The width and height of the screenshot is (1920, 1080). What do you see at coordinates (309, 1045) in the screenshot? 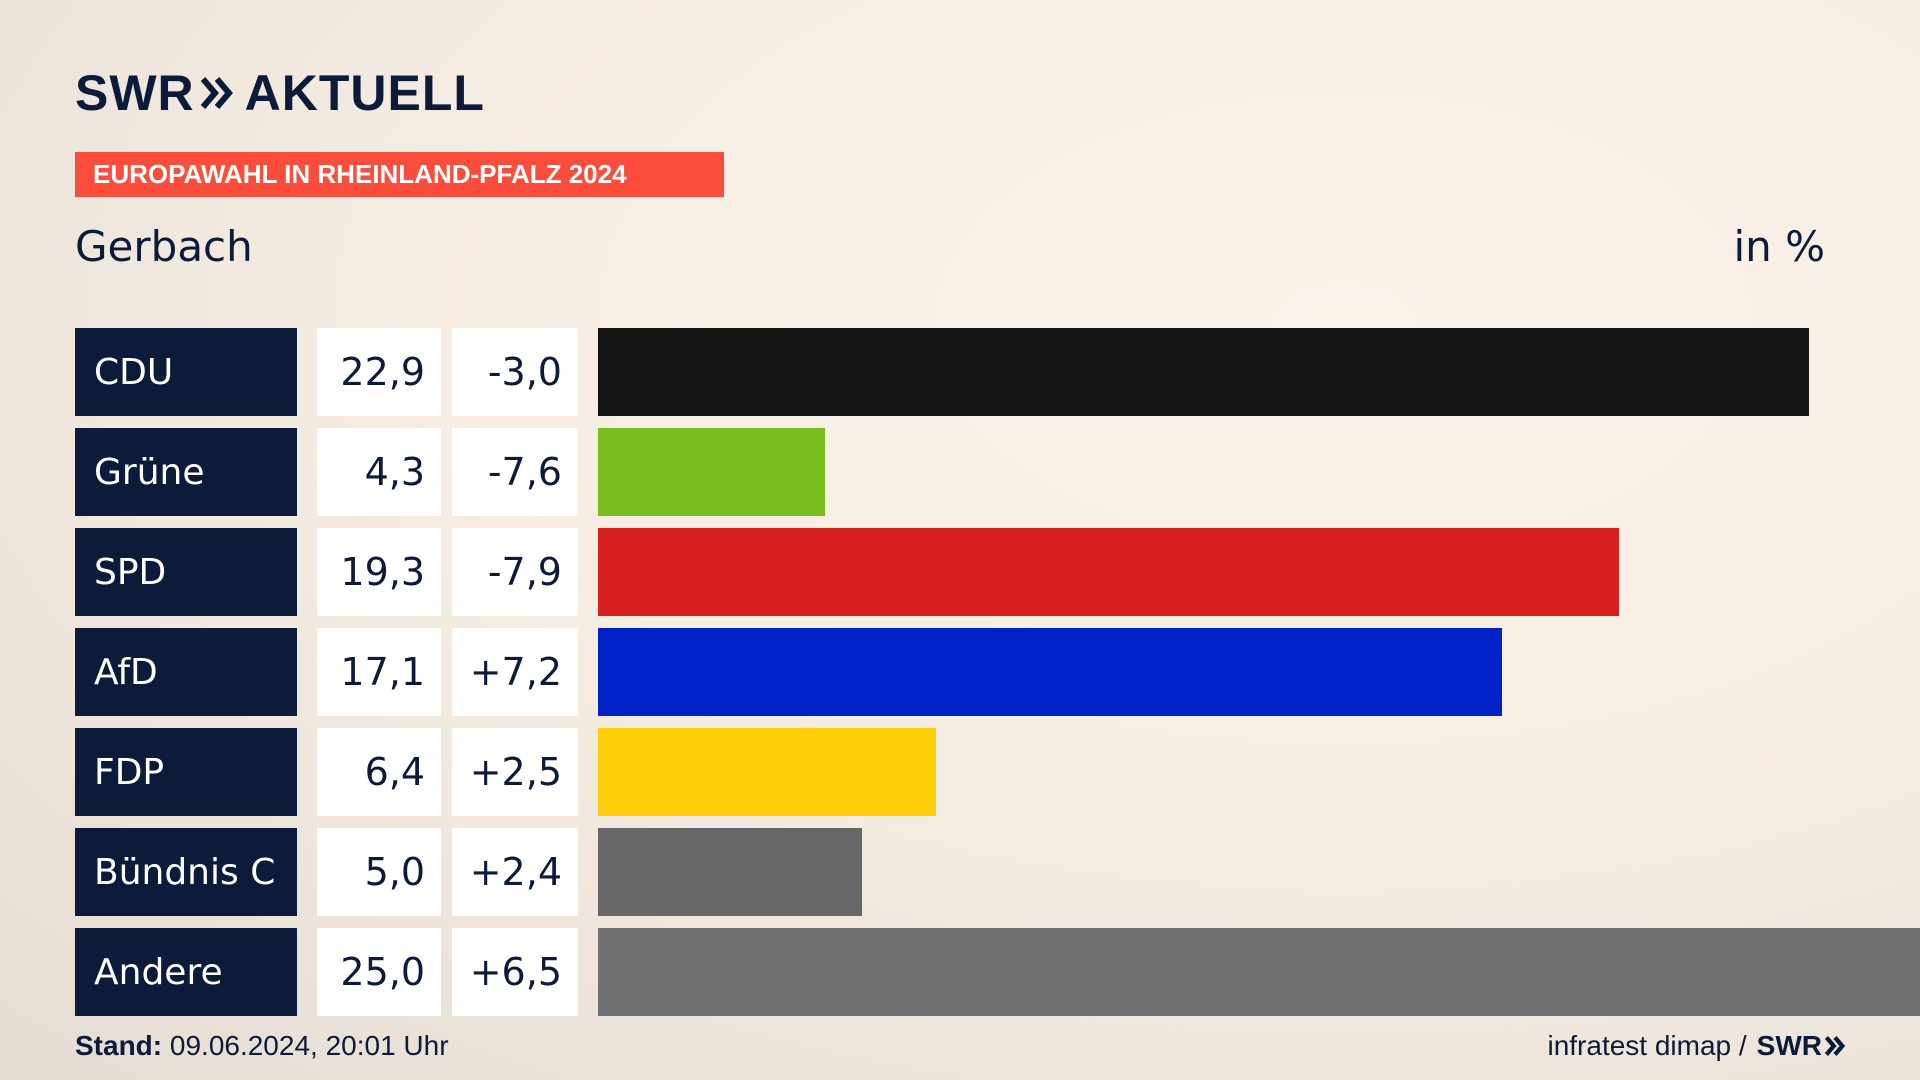
I see `stand-value: 09.06.2024, 20:01 Uhr` at bounding box center [309, 1045].